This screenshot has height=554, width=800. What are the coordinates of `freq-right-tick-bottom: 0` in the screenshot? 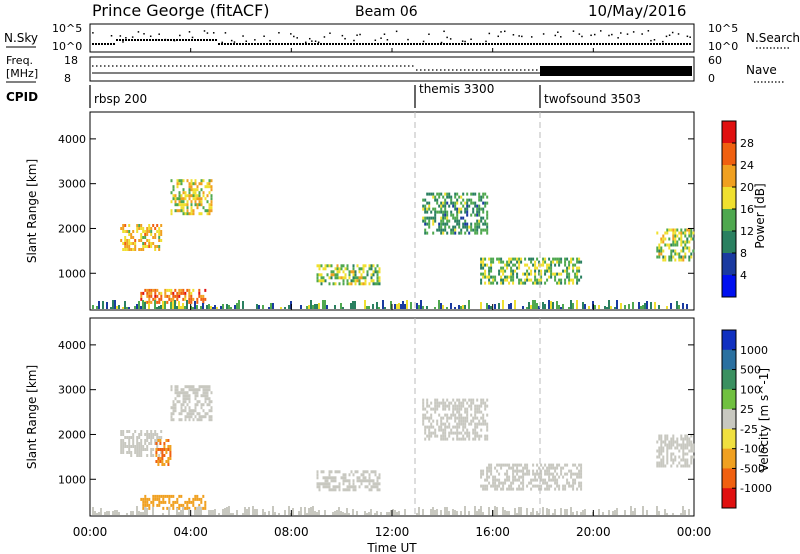 It's located at (711, 78).